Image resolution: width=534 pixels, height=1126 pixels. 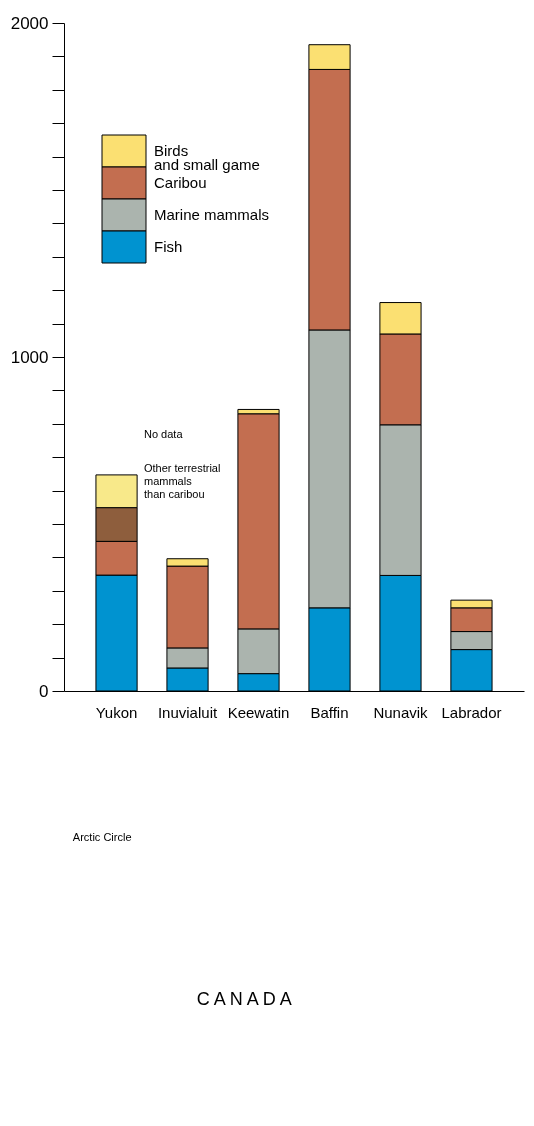 I want to click on y-tick-label: 2000, so click(x=29, y=23).